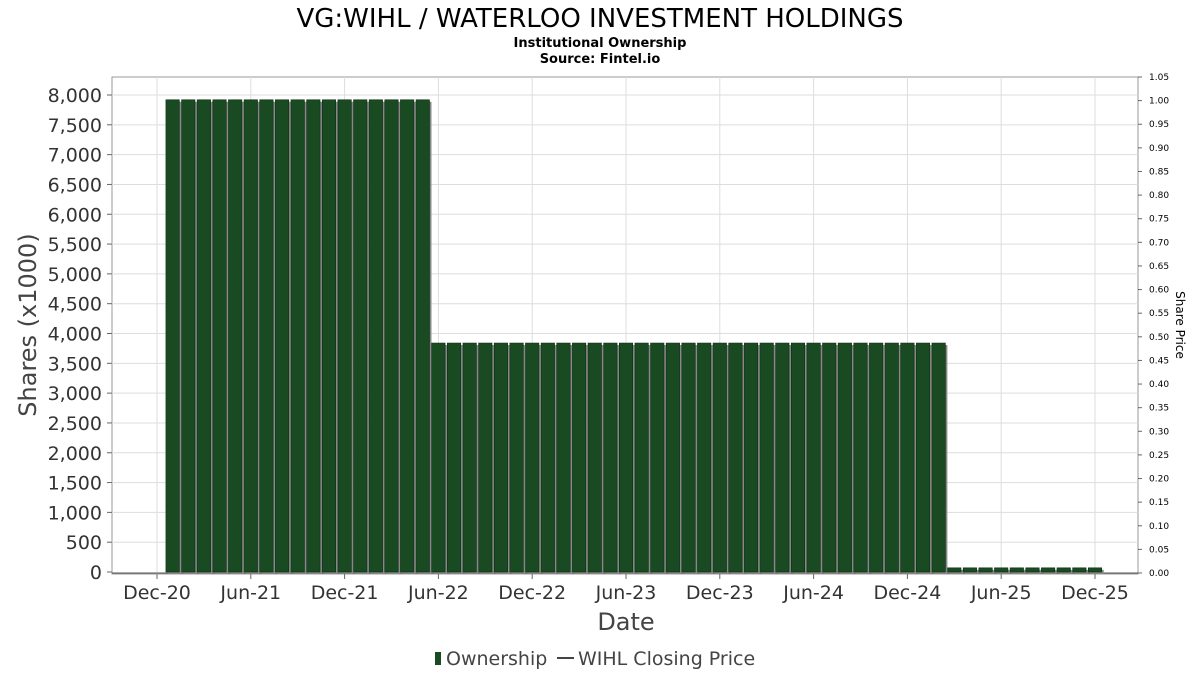 The image size is (1200, 675). Describe the element at coordinates (1159, 550) in the screenshot. I see `y-right-tick-label: 0.05` at that location.